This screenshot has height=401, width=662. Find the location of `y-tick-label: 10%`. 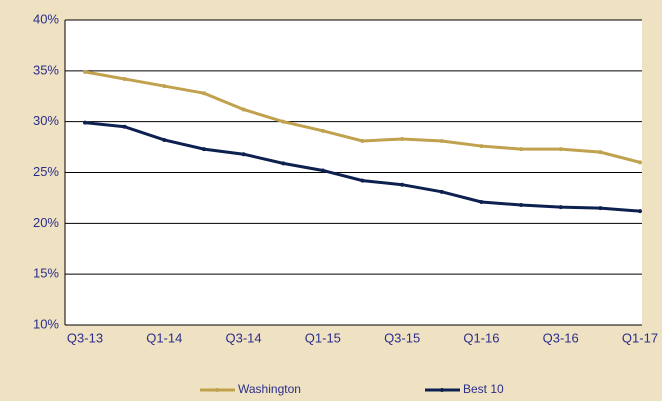

y-tick-label: 10% is located at coordinates (46, 323).